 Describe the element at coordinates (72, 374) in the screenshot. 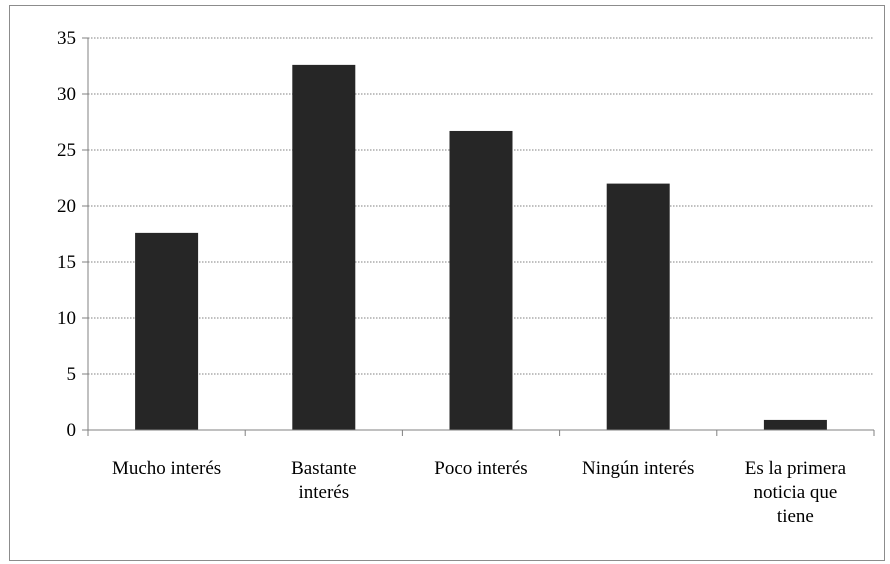

I see `y-tick-label: 5` at that location.